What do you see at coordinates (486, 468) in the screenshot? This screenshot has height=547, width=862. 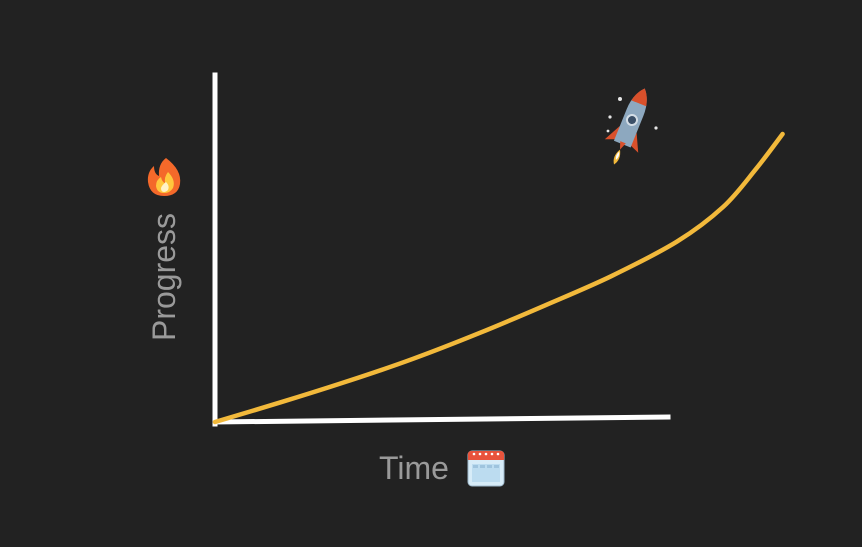 I see `calendar-icon` at bounding box center [486, 468].